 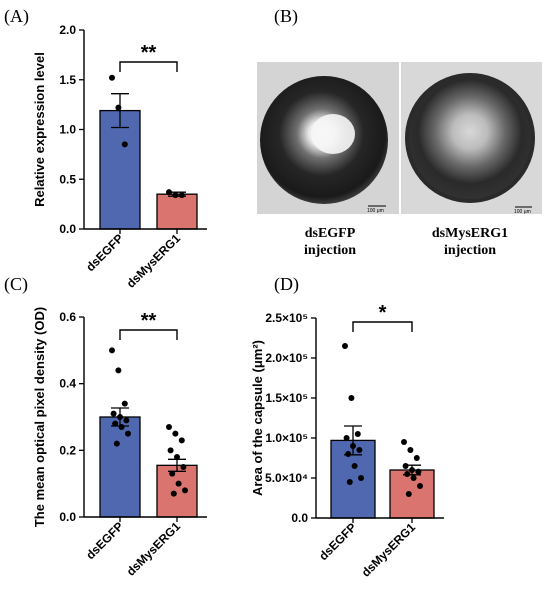 I want to click on scalebar-label-right: 100 μm, so click(x=522, y=212).